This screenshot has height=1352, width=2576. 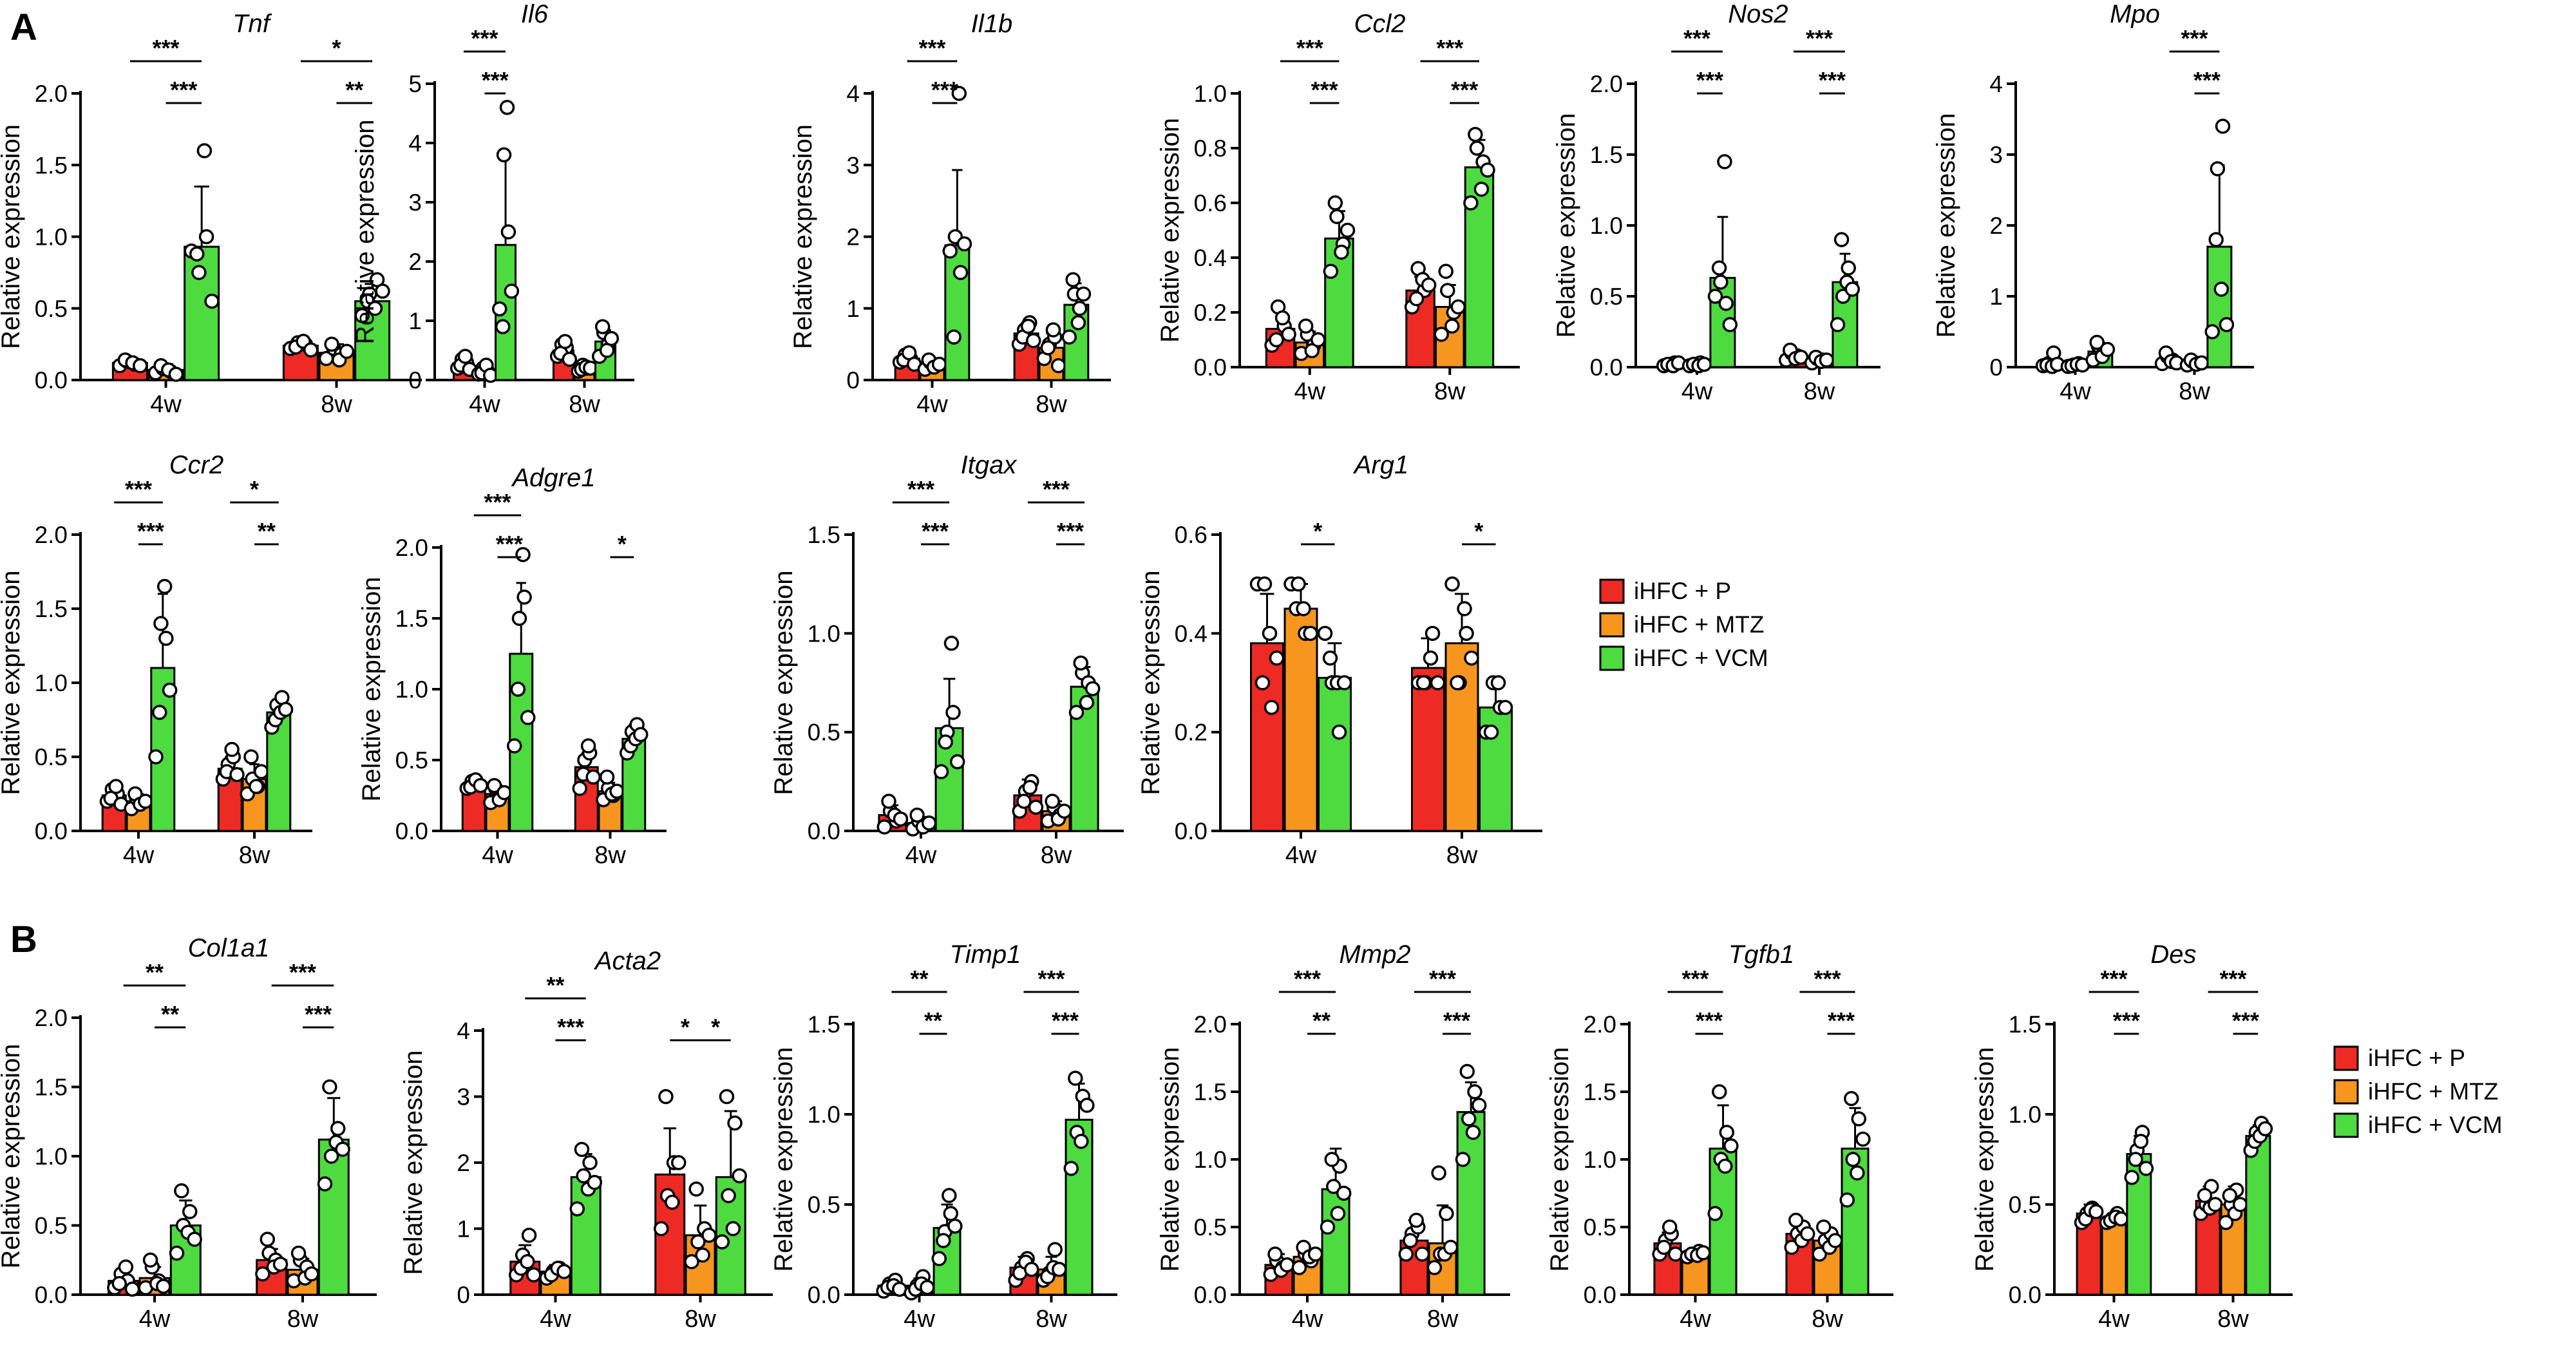 What do you see at coordinates (2435, 1125) in the screenshot?
I see `legend-label: iHFC + VCM` at bounding box center [2435, 1125].